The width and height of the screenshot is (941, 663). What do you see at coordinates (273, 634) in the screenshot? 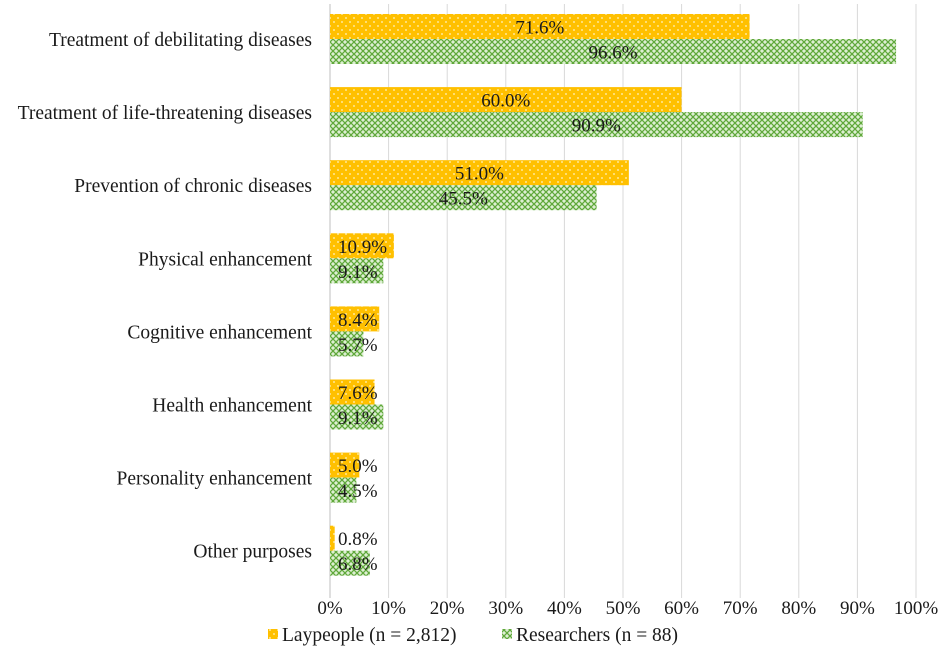
I see `legend-swatch-laypeople` at bounding box center [273, 634].